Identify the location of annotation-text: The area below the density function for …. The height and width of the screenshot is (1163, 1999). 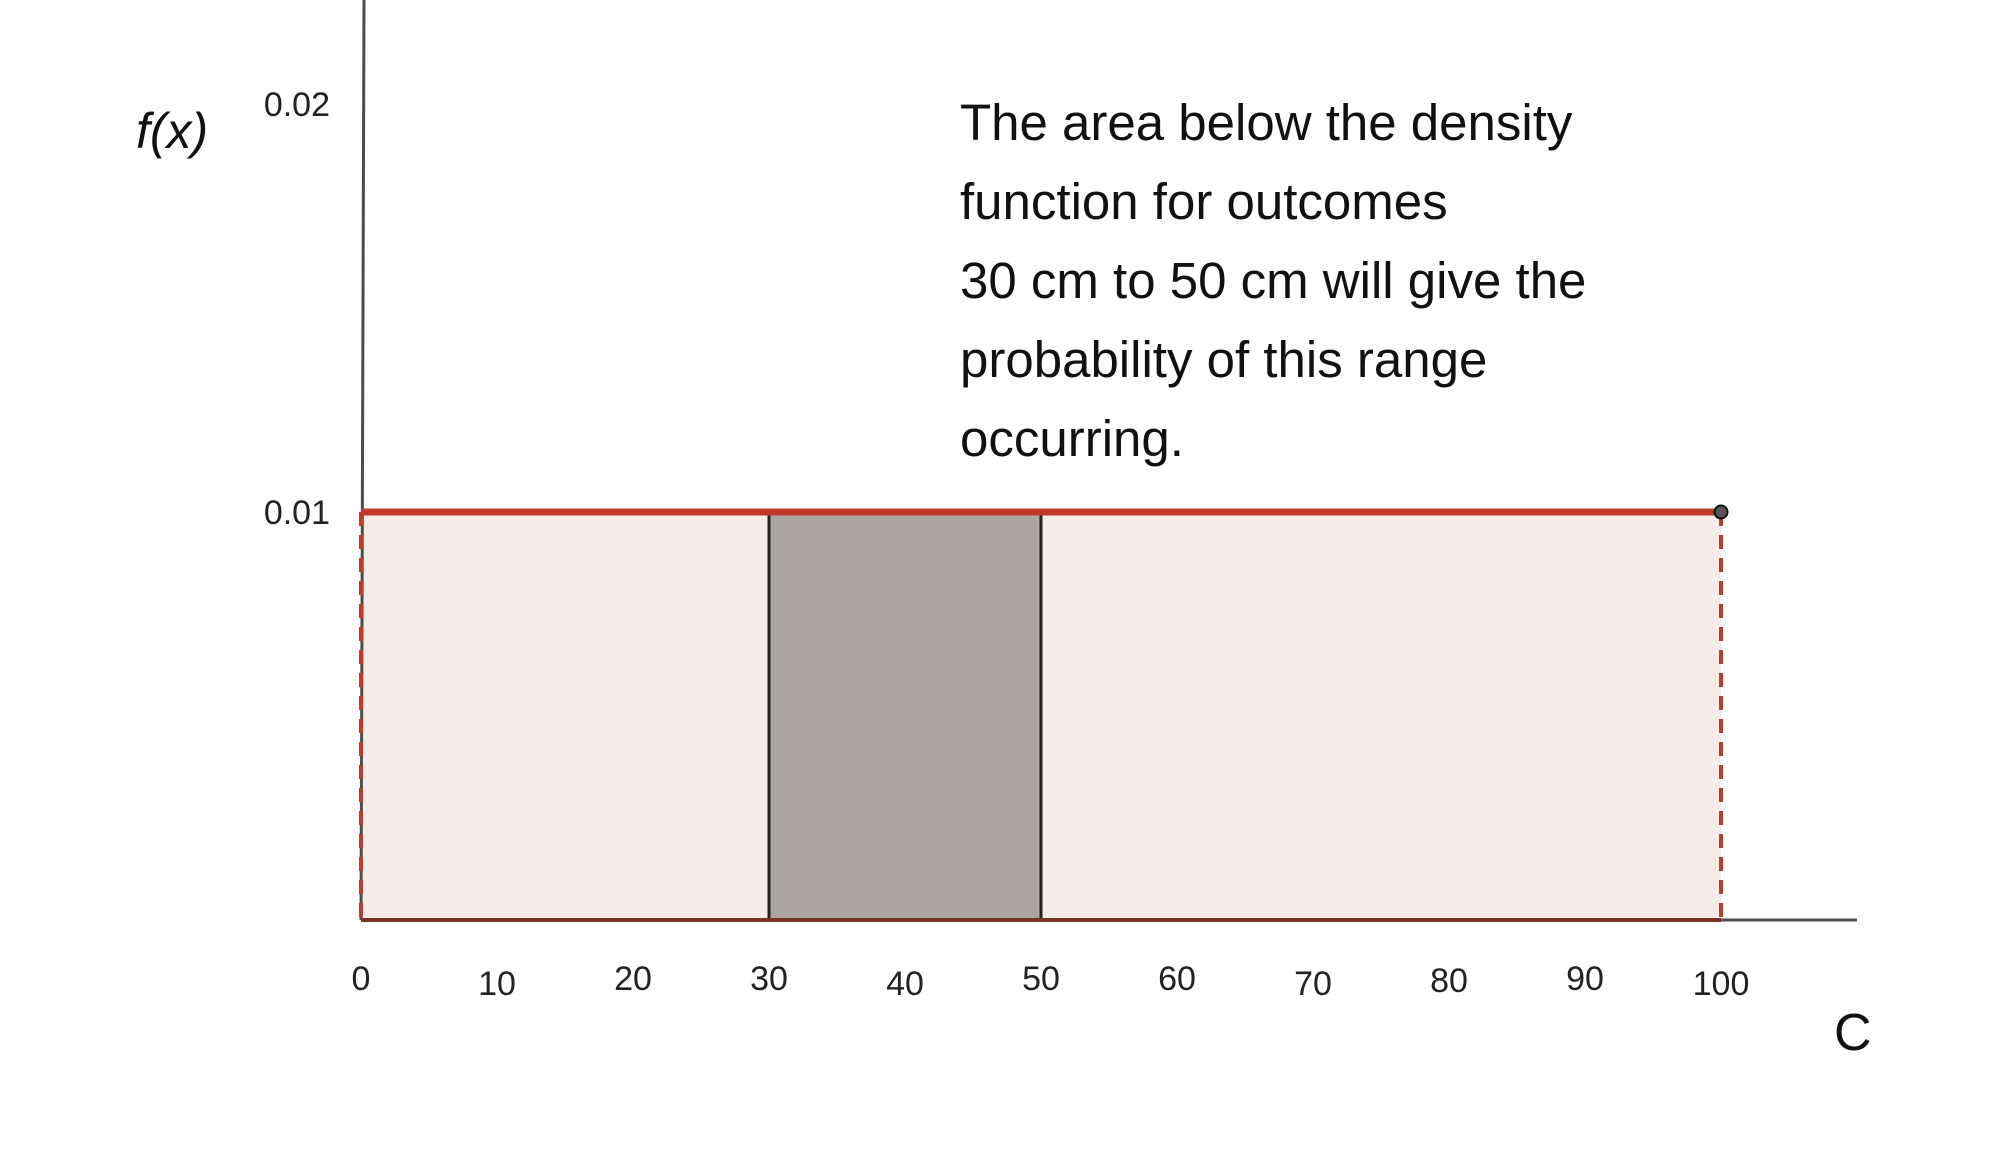
(1280, 280).